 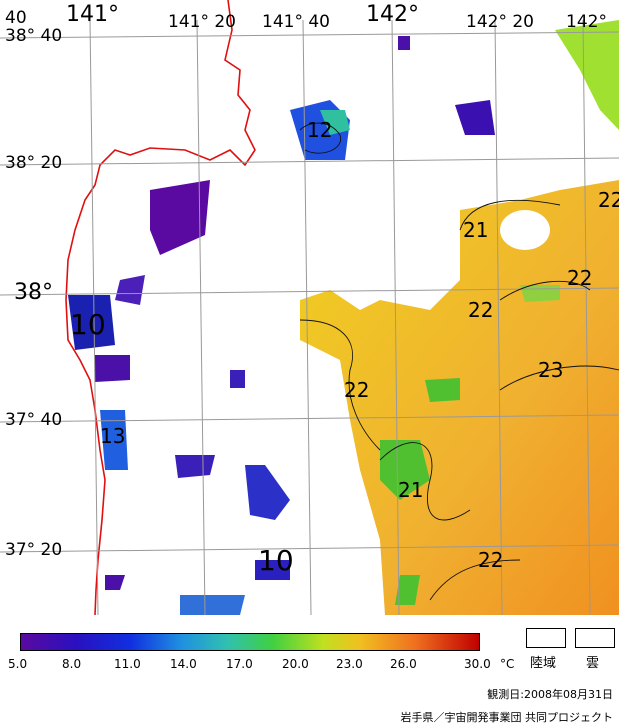 What do you see at coordinates (113, 436) in the screenshot?
I see `contour-label: 13` at bounding box center [113, 436].